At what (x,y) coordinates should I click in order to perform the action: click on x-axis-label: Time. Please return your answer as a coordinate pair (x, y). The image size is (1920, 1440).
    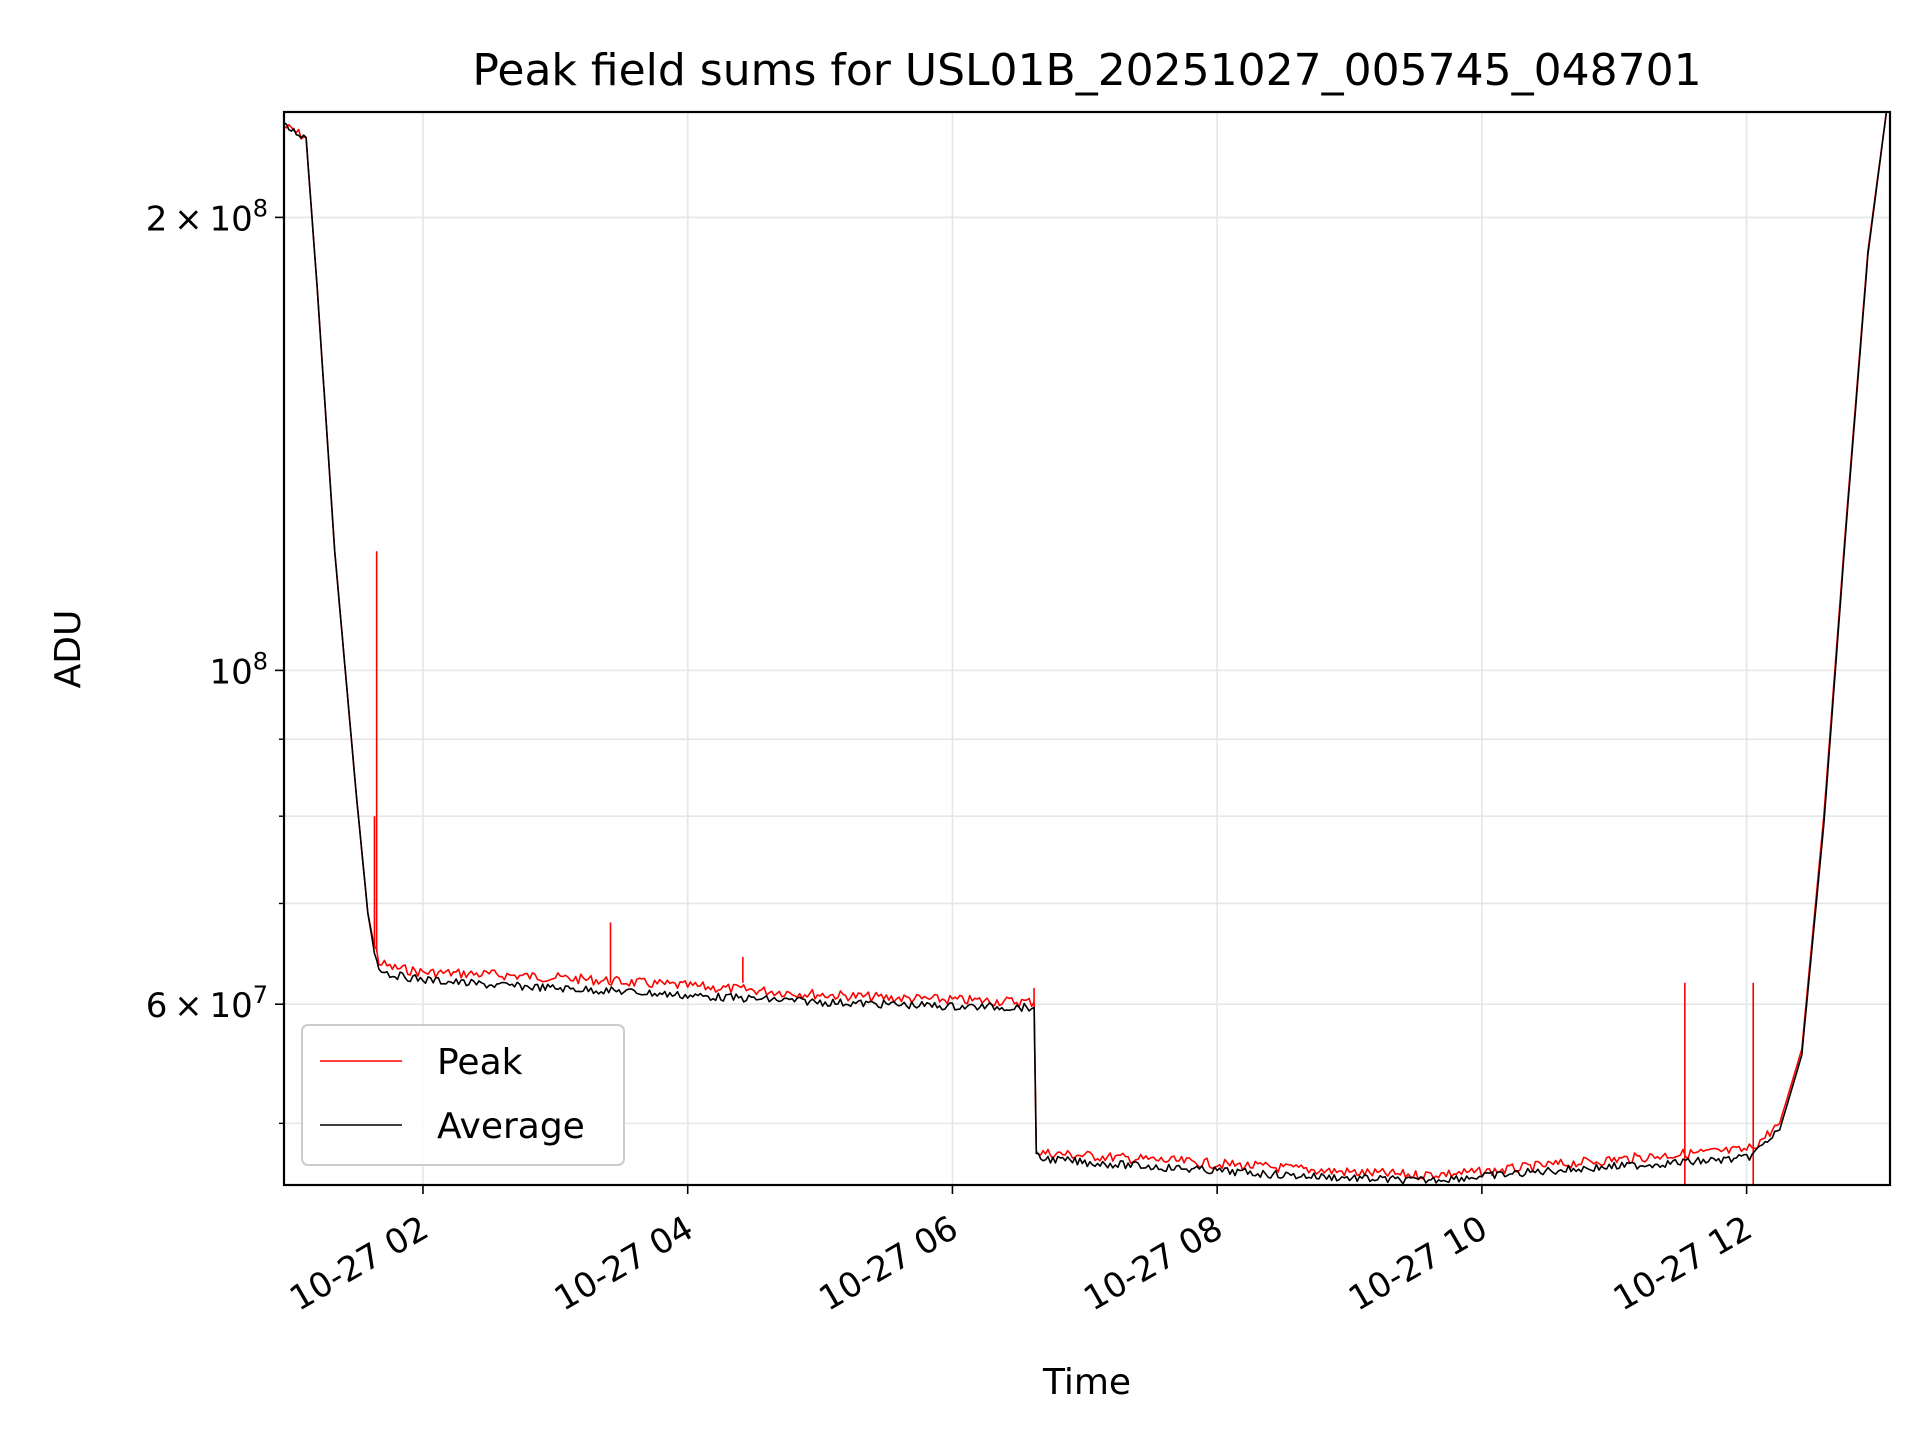
    Looking at the image, I should click on (1086, 1382).